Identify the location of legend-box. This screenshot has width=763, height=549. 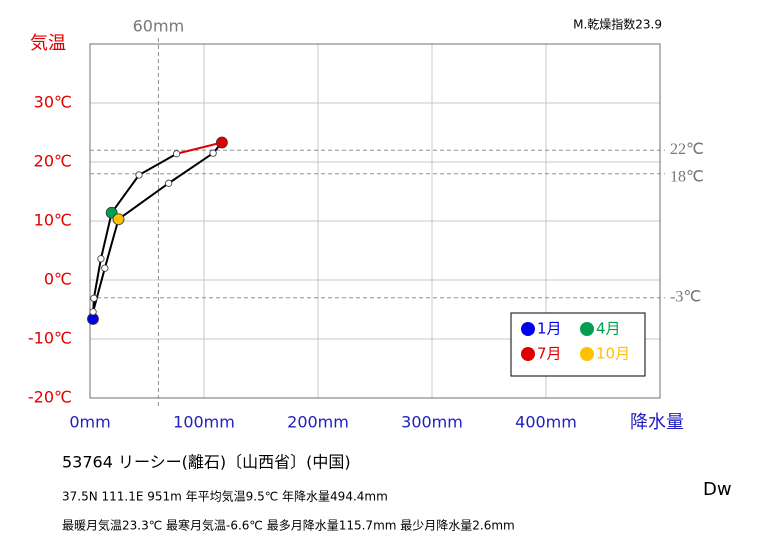
(578, 344).